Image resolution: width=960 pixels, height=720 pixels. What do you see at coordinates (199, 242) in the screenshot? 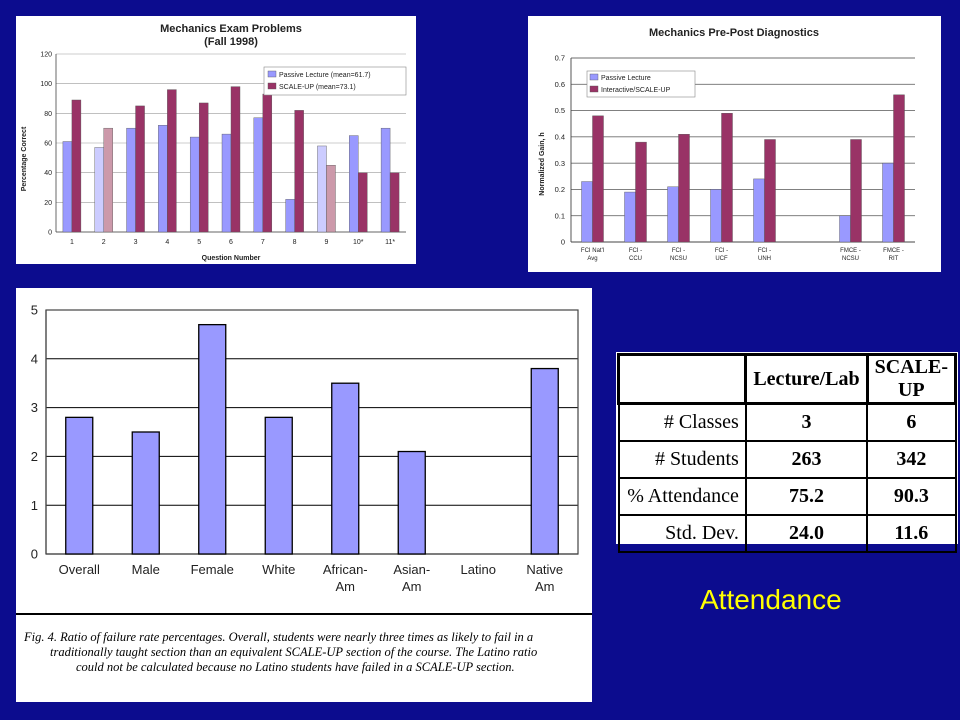
I see `x-tick-label: 5` at bounding box center [199, 242].